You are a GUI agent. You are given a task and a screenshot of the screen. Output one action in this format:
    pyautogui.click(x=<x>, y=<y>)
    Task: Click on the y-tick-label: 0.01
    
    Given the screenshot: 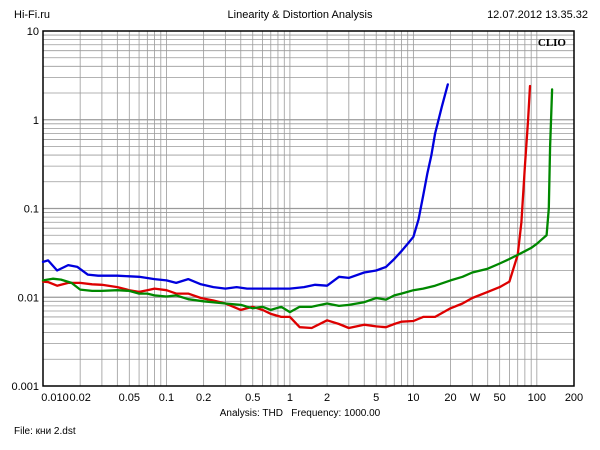 What is the action you would take?
    pyautogui.click(x=28, y=298)
    